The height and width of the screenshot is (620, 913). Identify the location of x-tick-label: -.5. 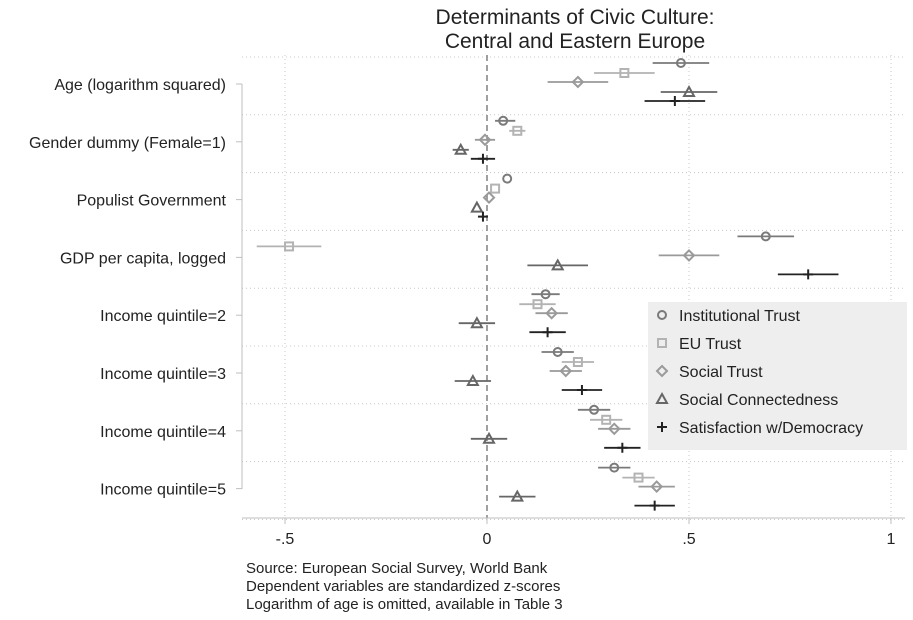
(285, 539).